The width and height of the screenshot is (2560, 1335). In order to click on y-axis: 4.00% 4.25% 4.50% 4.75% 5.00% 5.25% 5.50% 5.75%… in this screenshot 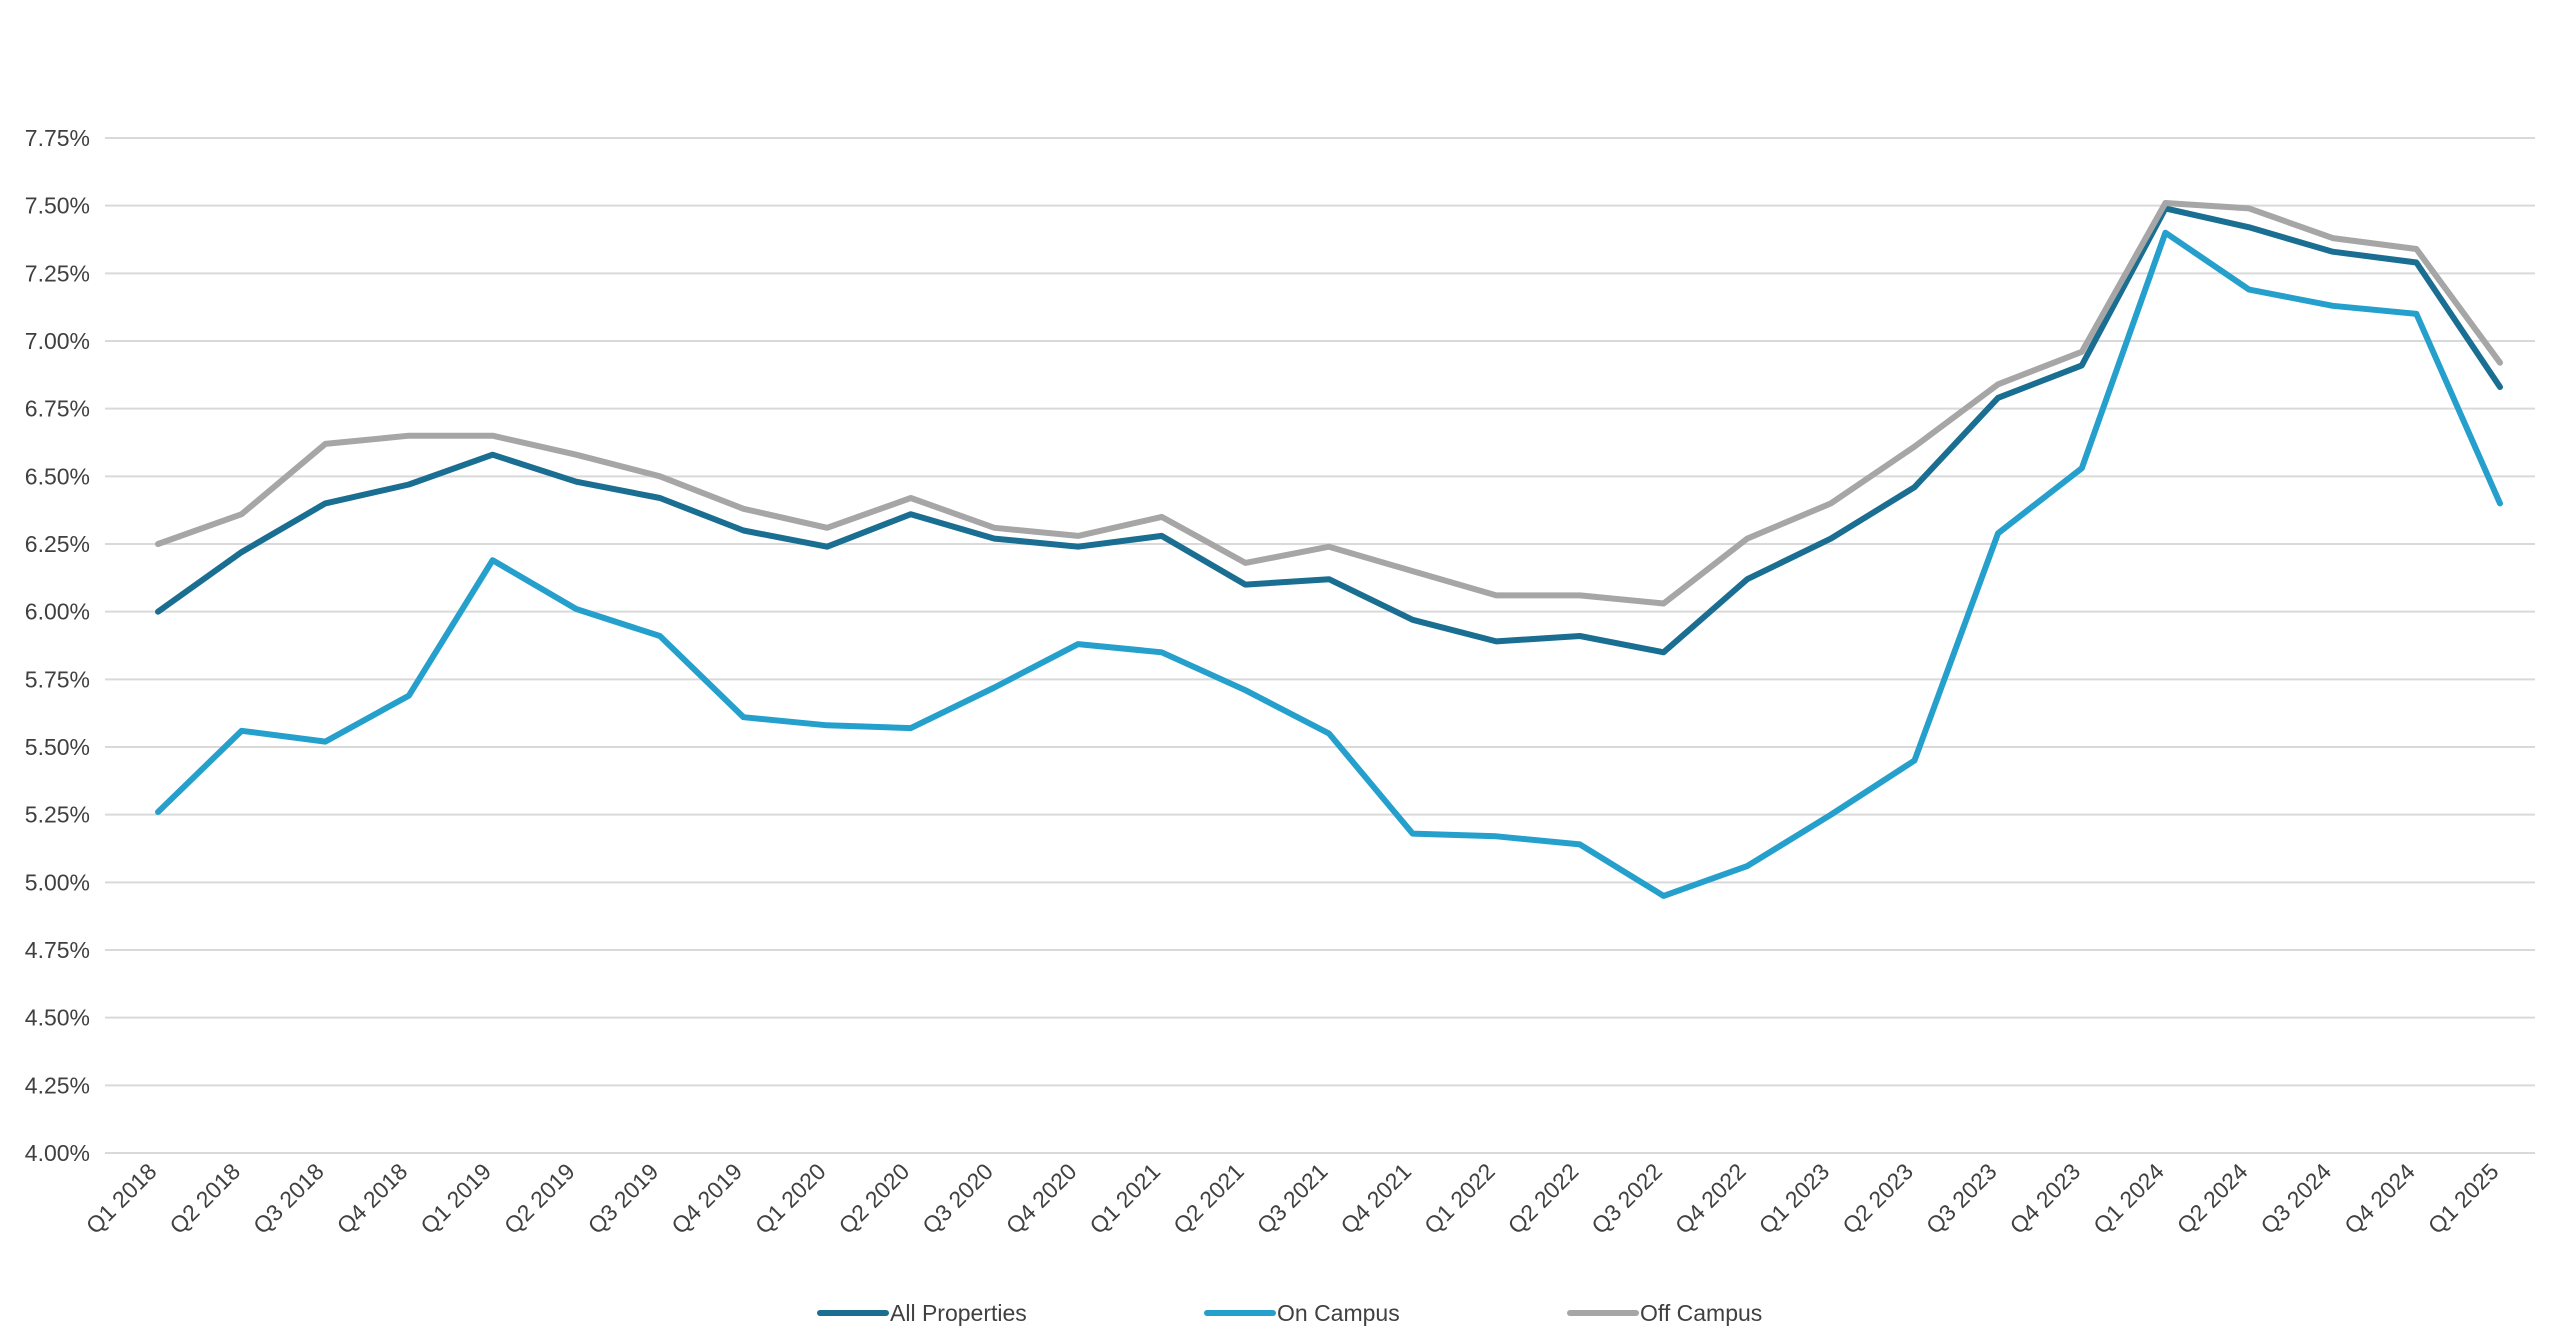, I will do `click(57, 645)`.